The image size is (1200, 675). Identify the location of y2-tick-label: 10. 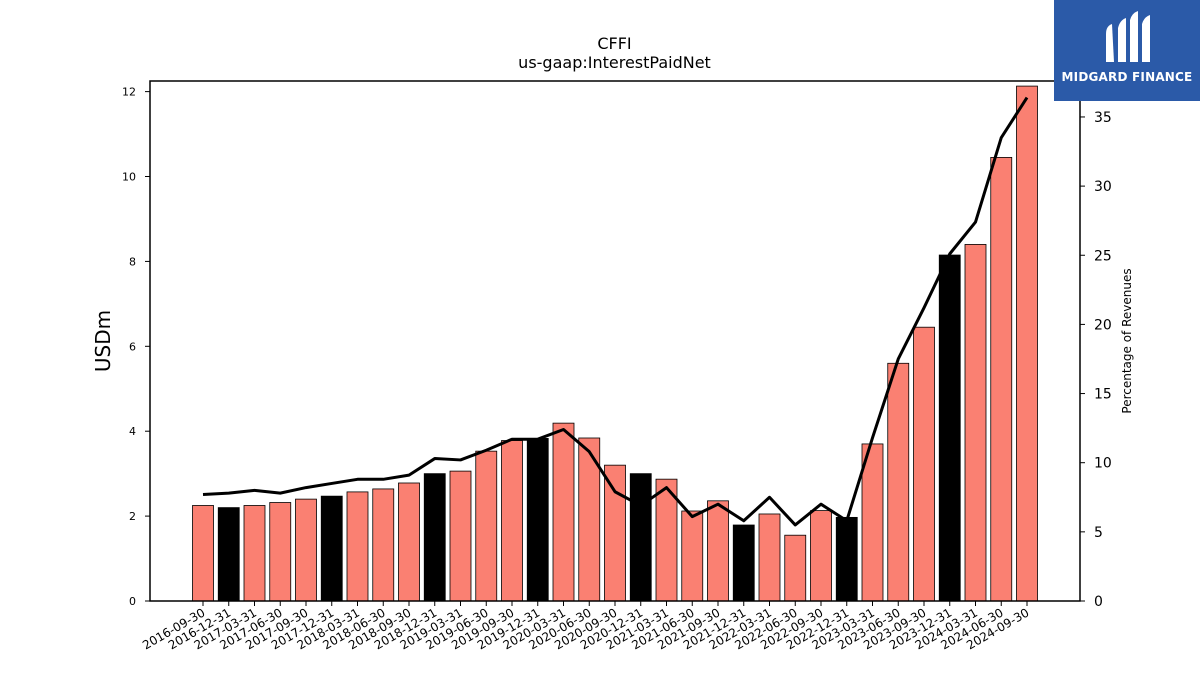
(1103, 464).